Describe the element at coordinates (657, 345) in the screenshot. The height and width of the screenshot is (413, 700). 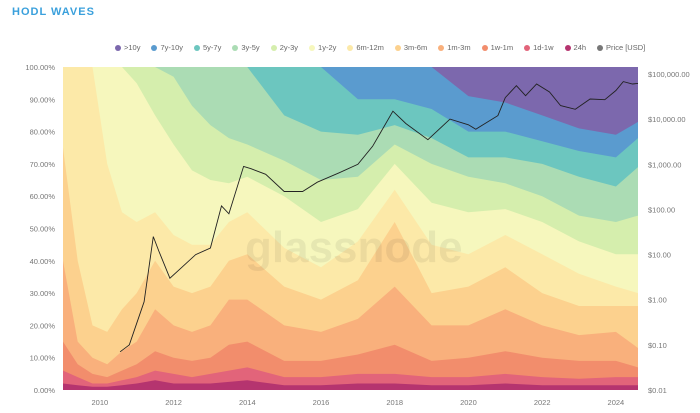
I see `right-axis-tick: $0.10` at that location.